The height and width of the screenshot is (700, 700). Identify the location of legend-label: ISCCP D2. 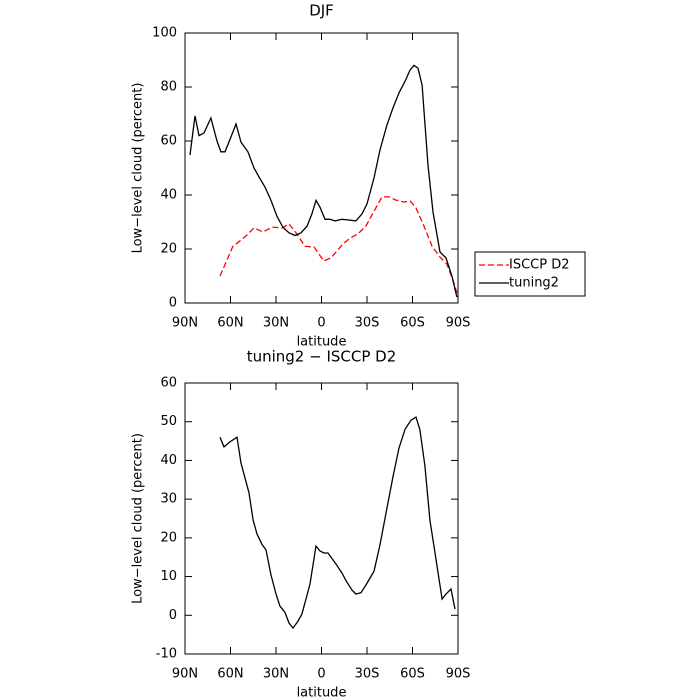
(539, 265).